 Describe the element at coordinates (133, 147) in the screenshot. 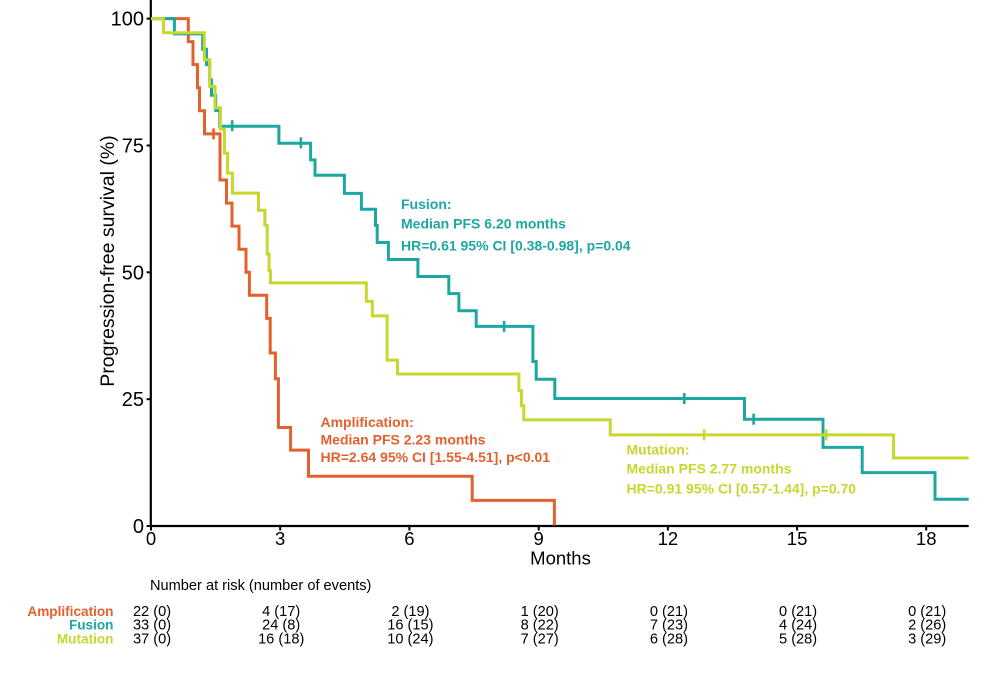

I see `svg-text: 75` at that location.